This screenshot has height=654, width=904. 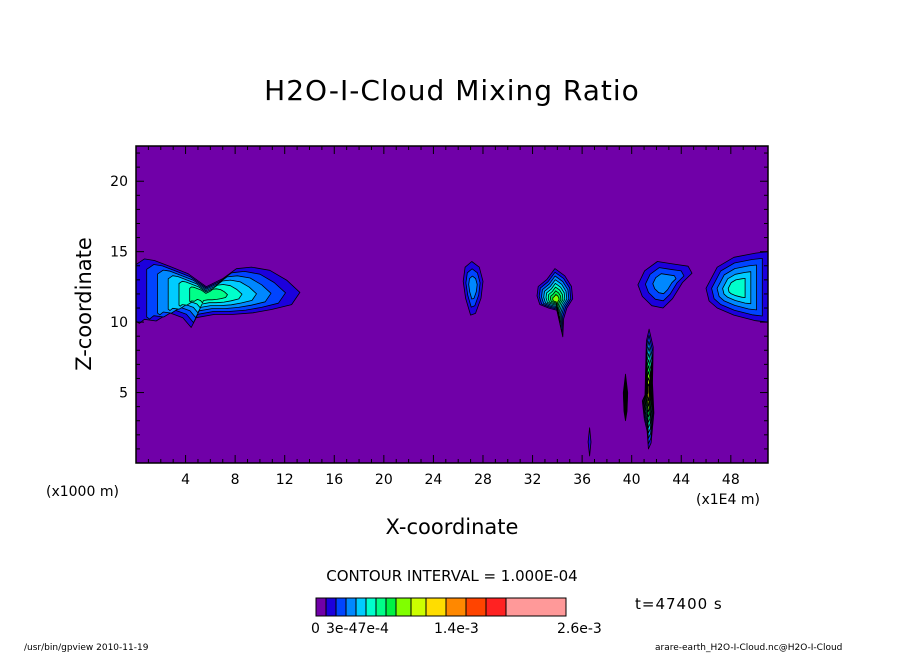 What do you see at coordinates (728, 500) in the screenshot?
I see `y-unit-label: (x1E4 m)` at bounding box center [728, 500].